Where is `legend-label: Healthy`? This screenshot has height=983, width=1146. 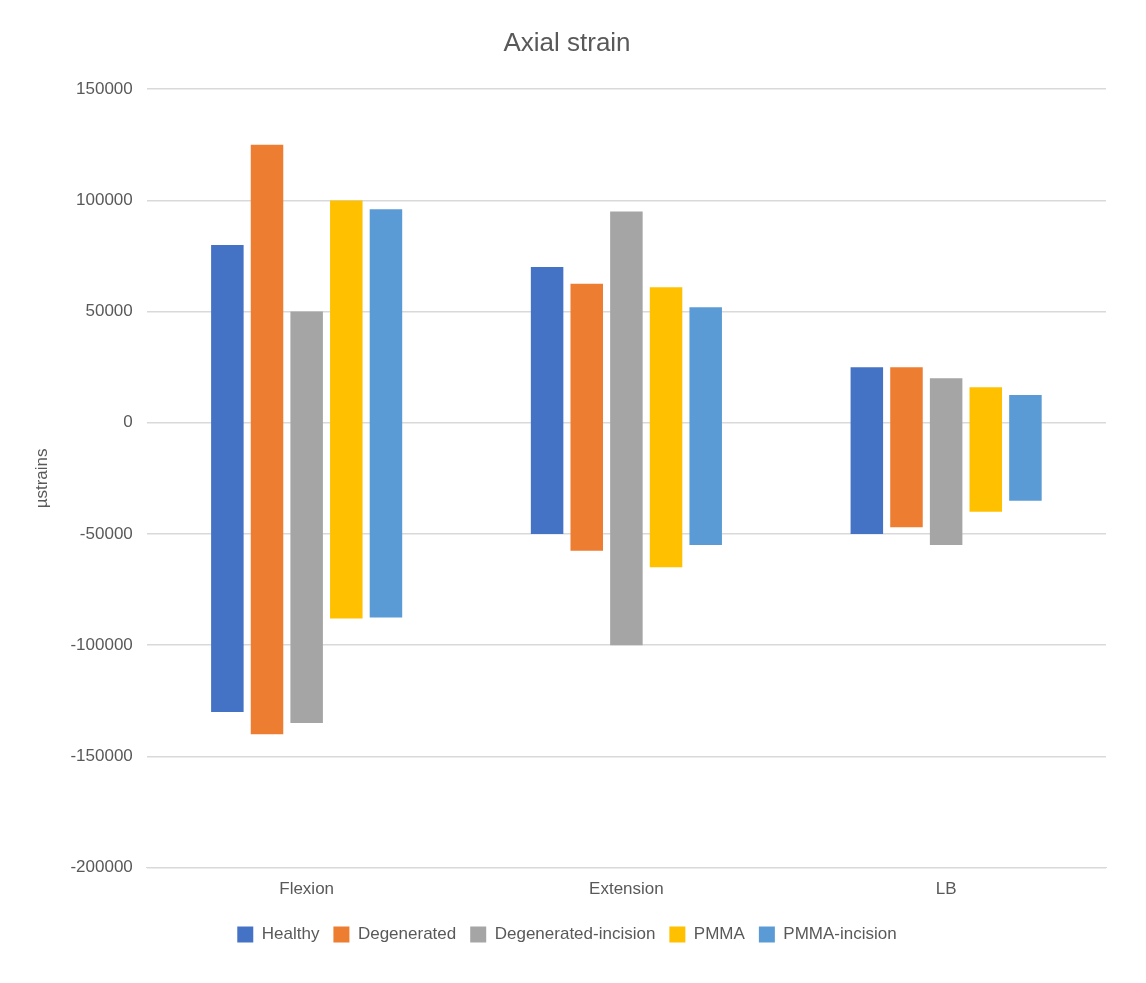 legend-label: Healthy is located at coordinates (290, 934).